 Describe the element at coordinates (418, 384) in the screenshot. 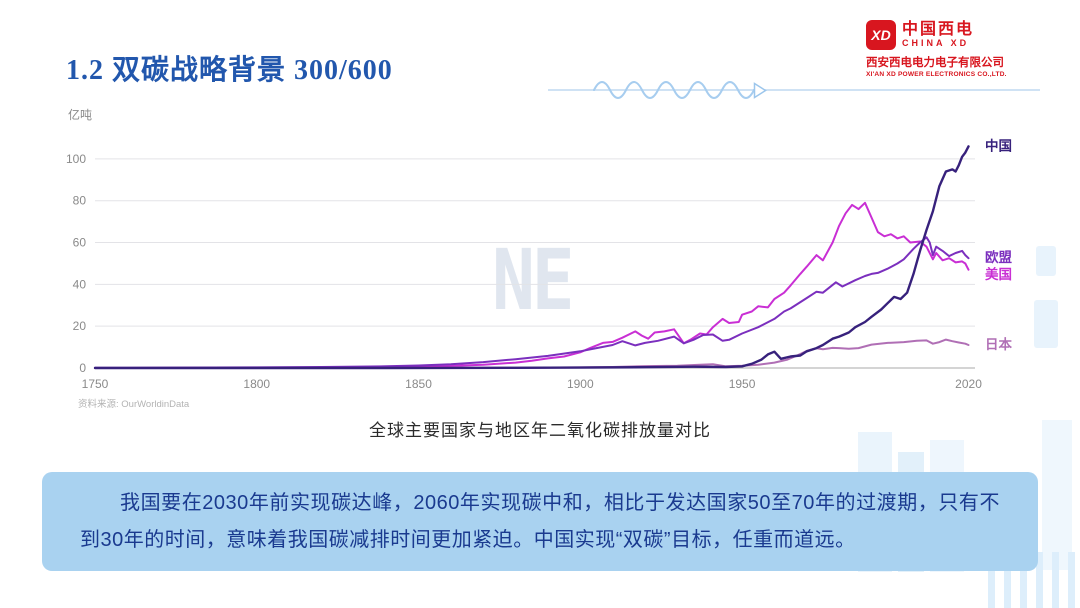

I see `svg-text: 1850` at that location.